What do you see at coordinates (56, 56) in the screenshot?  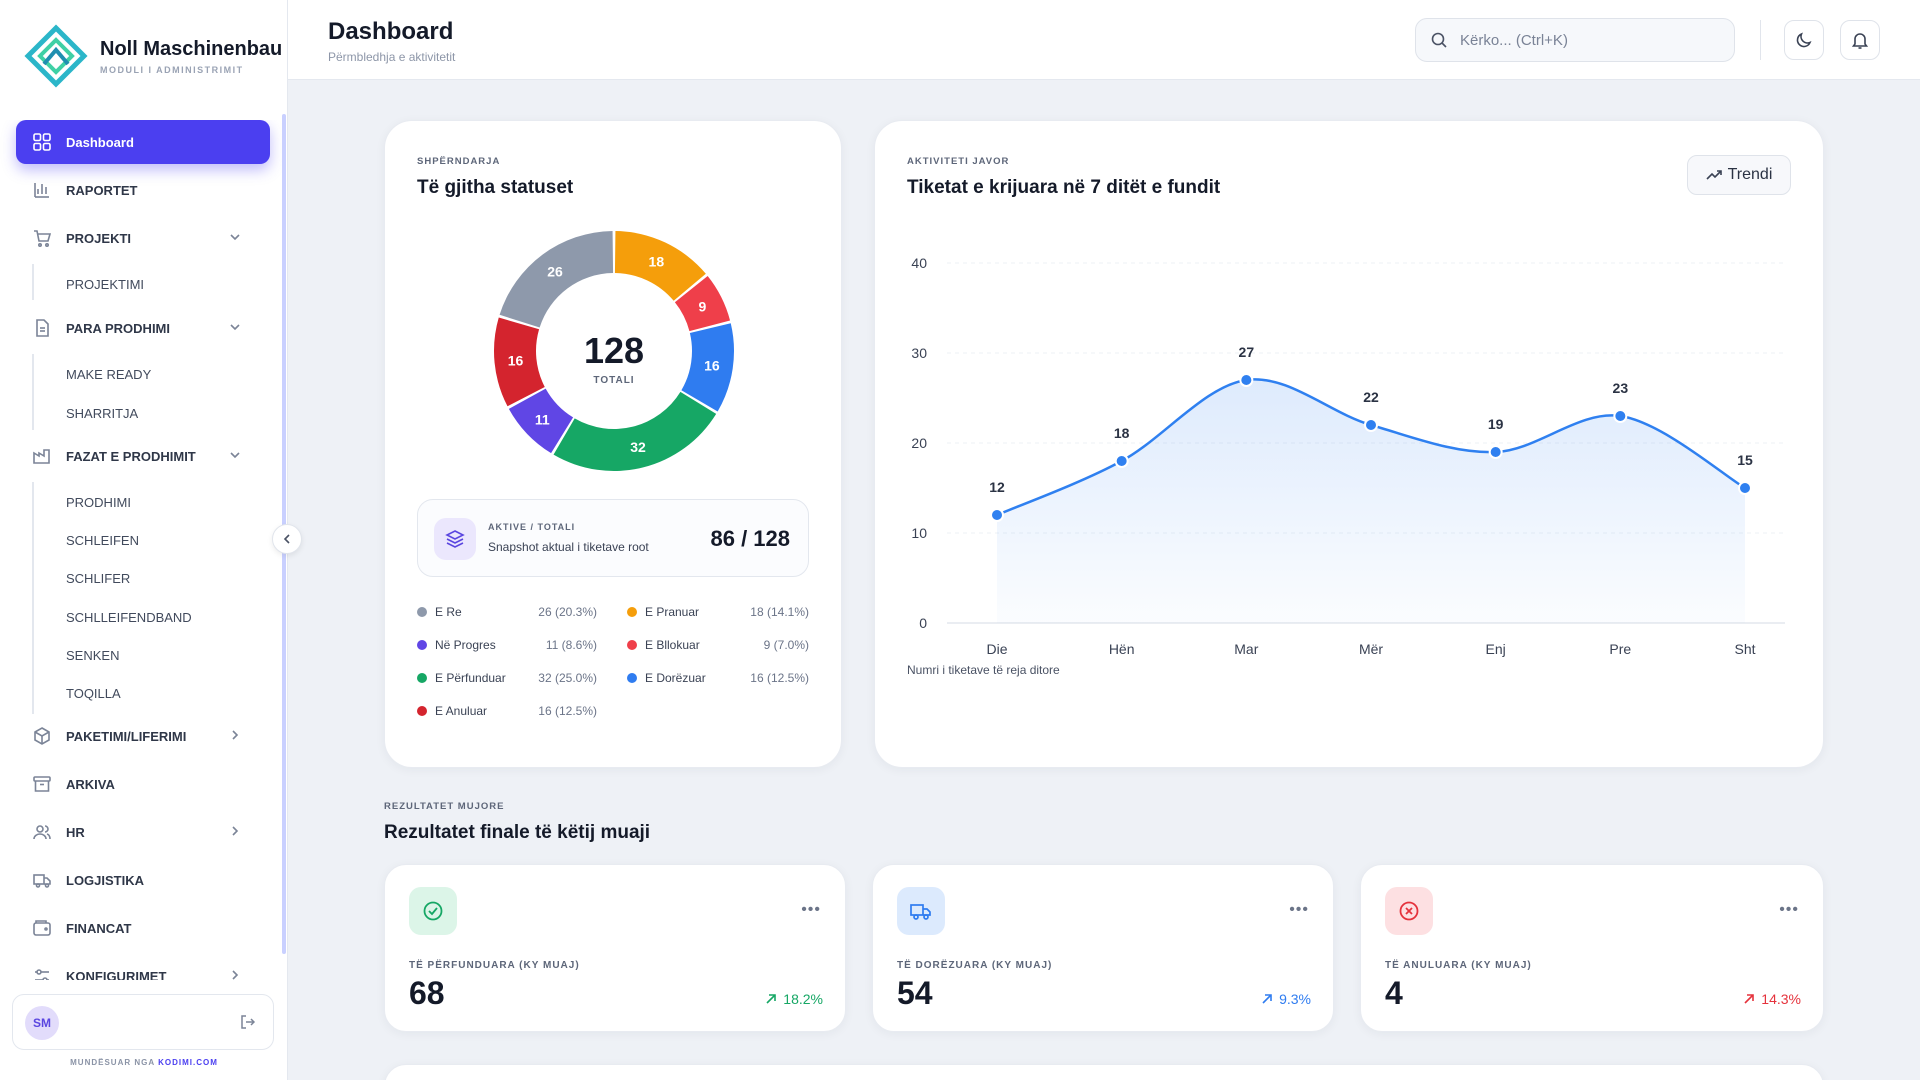 I see `brand-logo-icon` at bounding box center [56, 56].